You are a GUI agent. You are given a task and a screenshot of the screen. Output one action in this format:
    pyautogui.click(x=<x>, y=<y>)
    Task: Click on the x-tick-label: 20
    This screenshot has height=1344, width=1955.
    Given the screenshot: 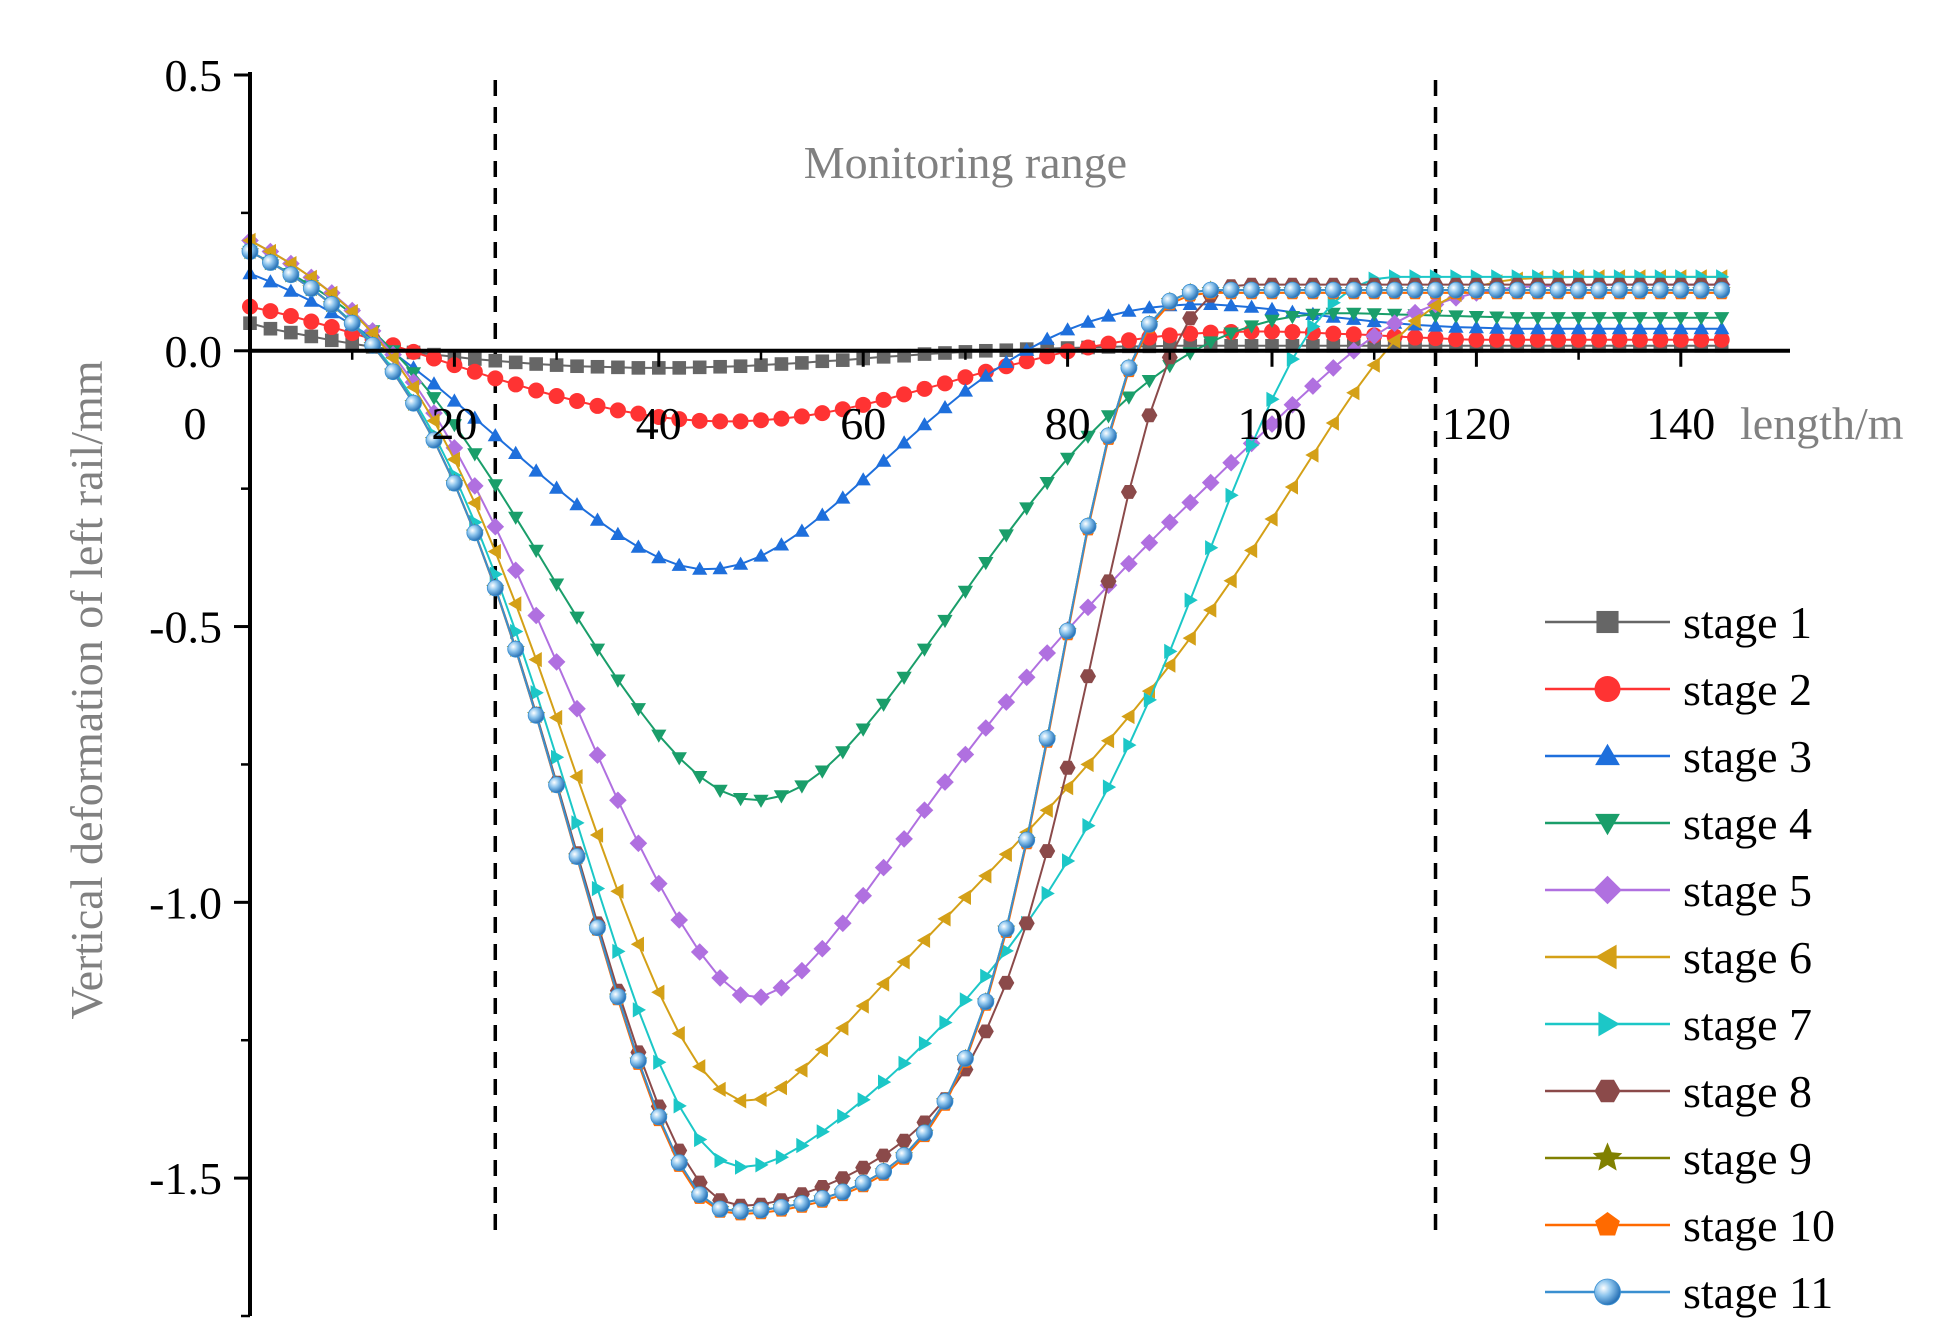 What is the action you would take?
    pyautogui.click(x=454, y=423)
    